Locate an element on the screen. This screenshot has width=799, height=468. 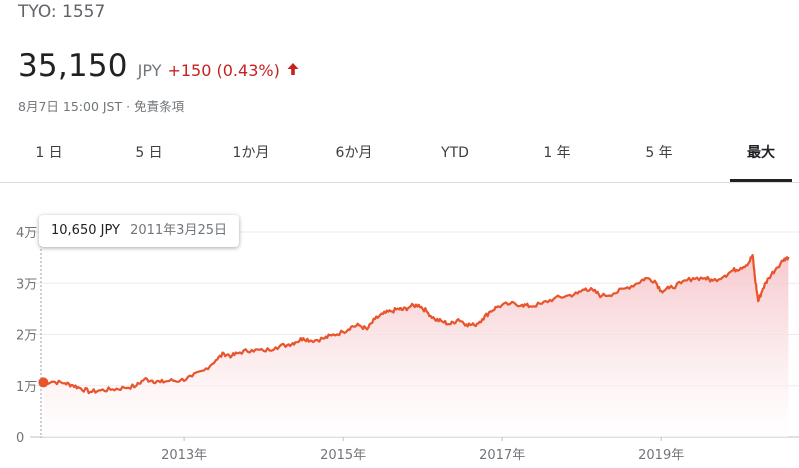
x-tick-label: 2019年 is located at coordinates (661, 455).